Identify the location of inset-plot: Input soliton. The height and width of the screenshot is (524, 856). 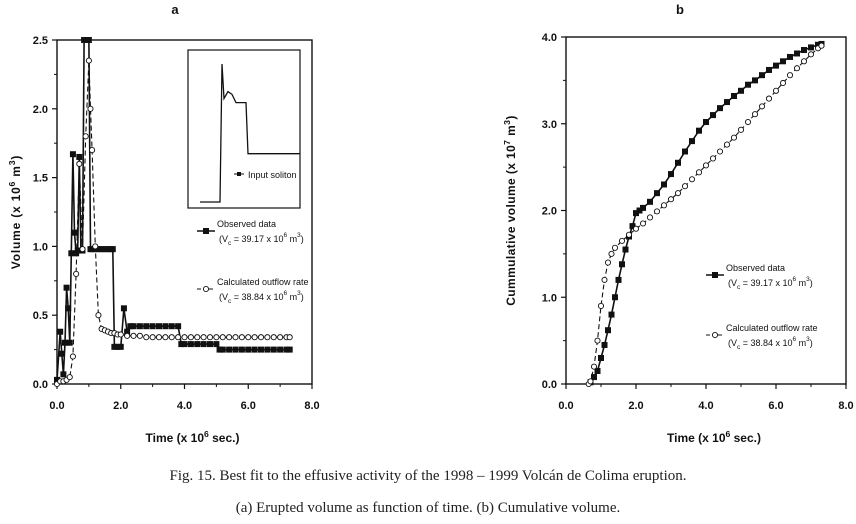
(244, 129).